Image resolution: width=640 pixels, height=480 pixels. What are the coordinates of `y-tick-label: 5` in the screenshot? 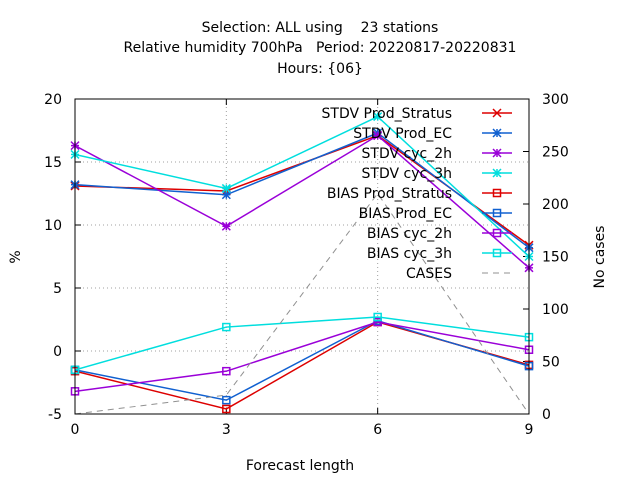 It's located at (57, 289).